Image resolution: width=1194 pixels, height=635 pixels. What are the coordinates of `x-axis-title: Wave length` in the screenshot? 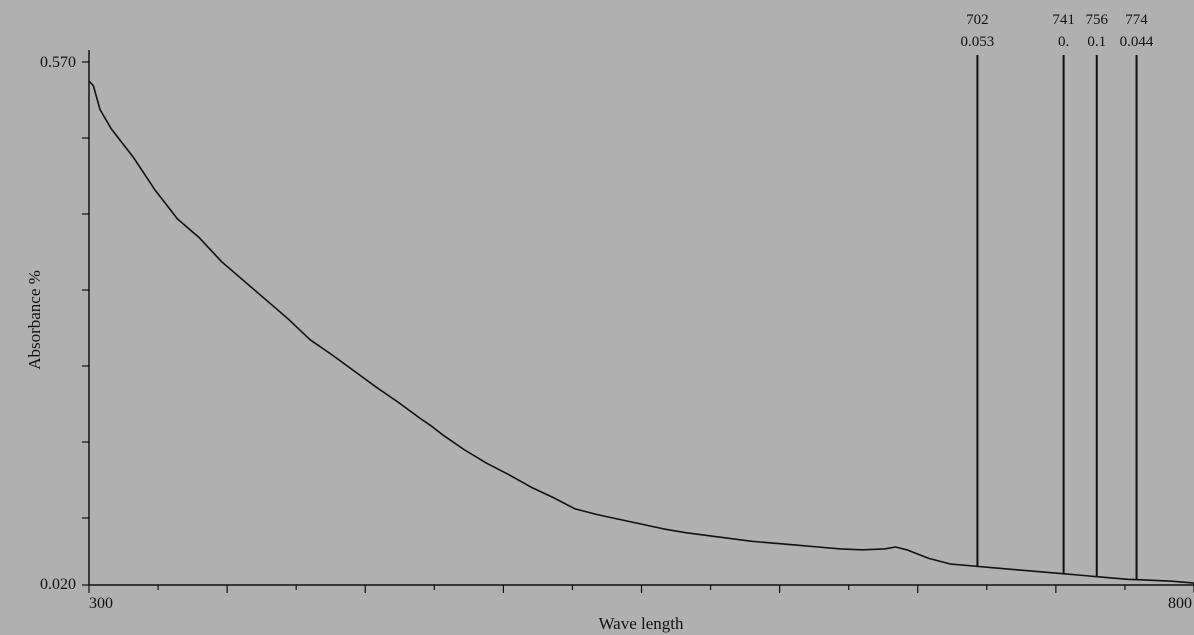 It's located at (641, 623).